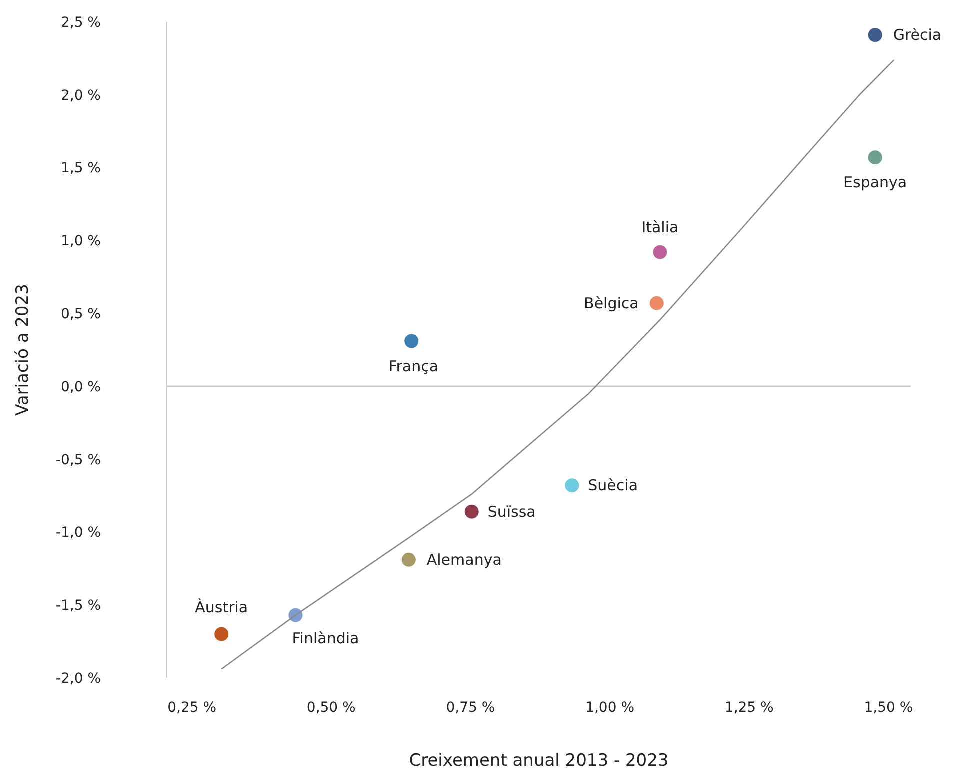  What do you see at coordinates (539, 761) in the screenshot?
I see `x-axis-title: Creixement anual 2013 - 2023` at bounding box center [539, 761].